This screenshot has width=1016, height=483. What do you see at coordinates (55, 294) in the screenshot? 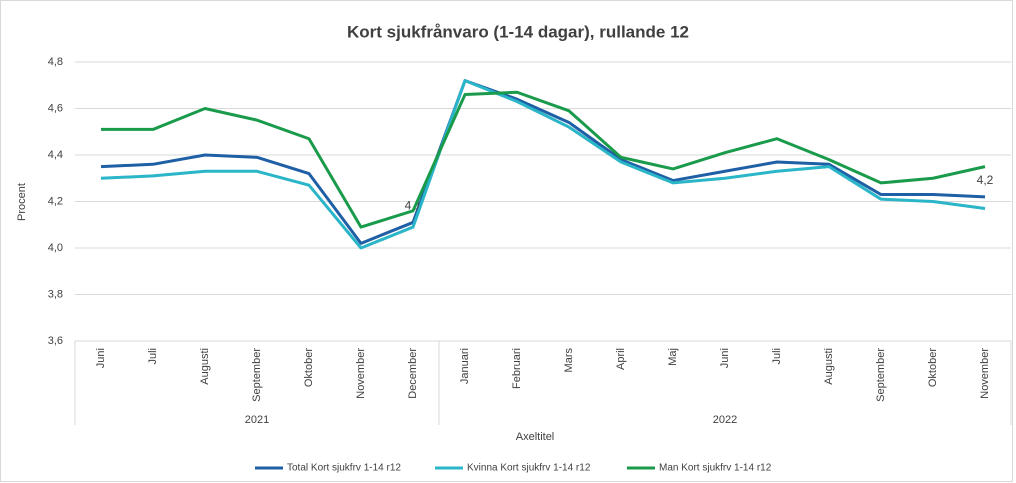
I see `y-tick-label: 3,8` at bounding box center [55, 294].